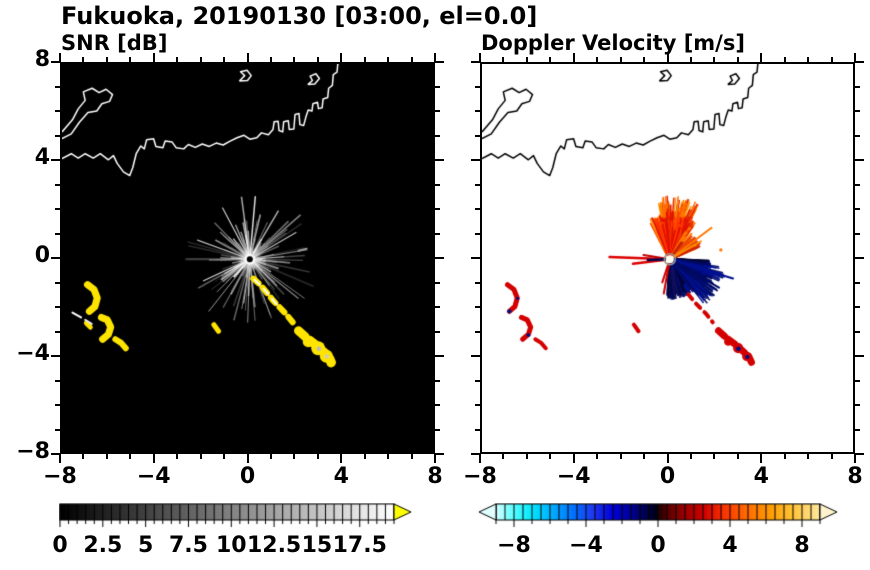  What do you see at coordinates (730, 545) in the screenshot?
I see `colorbar-tick-label: 4` at bounding box center [730, 545].